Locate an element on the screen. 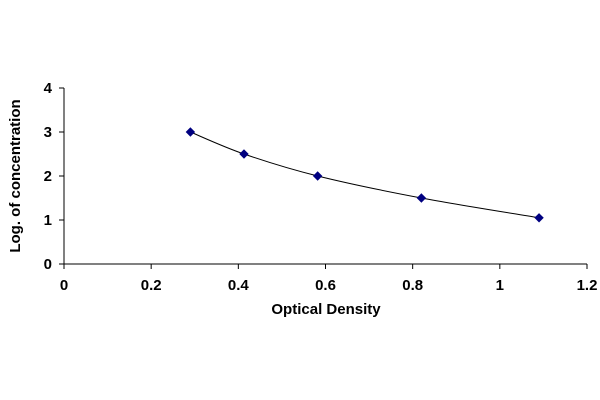  y-tick-label: 4 is located at coordinates (48, 88).